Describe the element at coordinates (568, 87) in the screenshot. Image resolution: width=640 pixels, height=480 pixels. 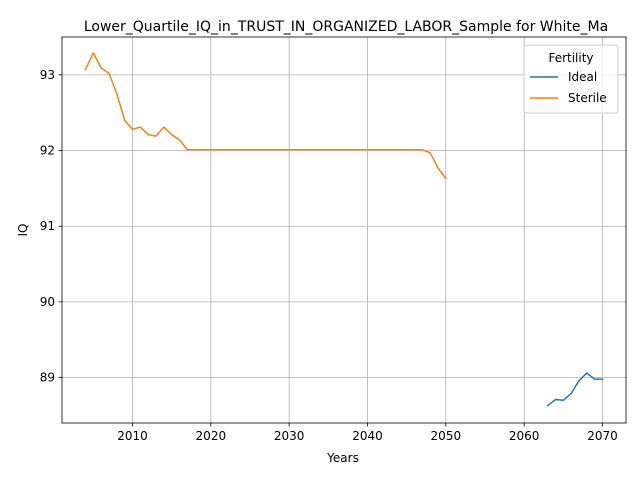
I see `legend-entries: Ideal Sterile` at that location.